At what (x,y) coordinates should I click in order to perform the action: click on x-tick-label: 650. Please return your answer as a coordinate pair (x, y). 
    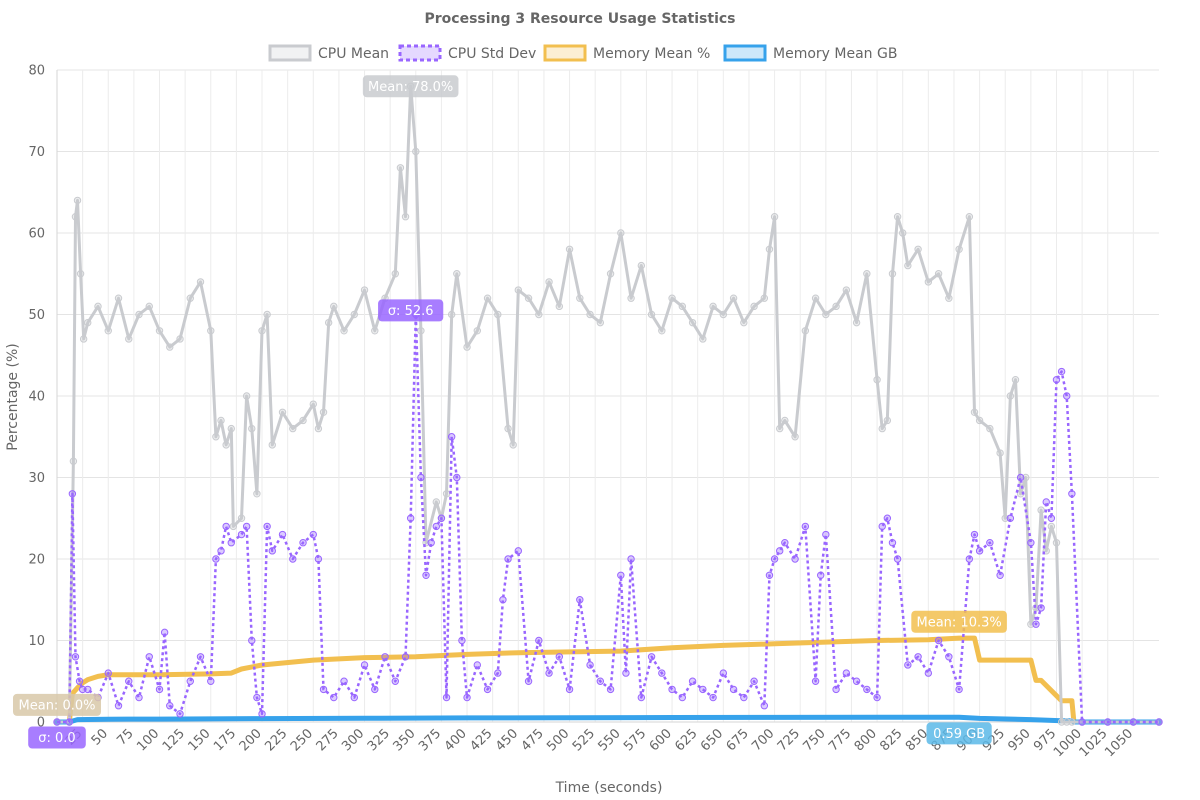
    Looking at the image, I should click on (712, 740).